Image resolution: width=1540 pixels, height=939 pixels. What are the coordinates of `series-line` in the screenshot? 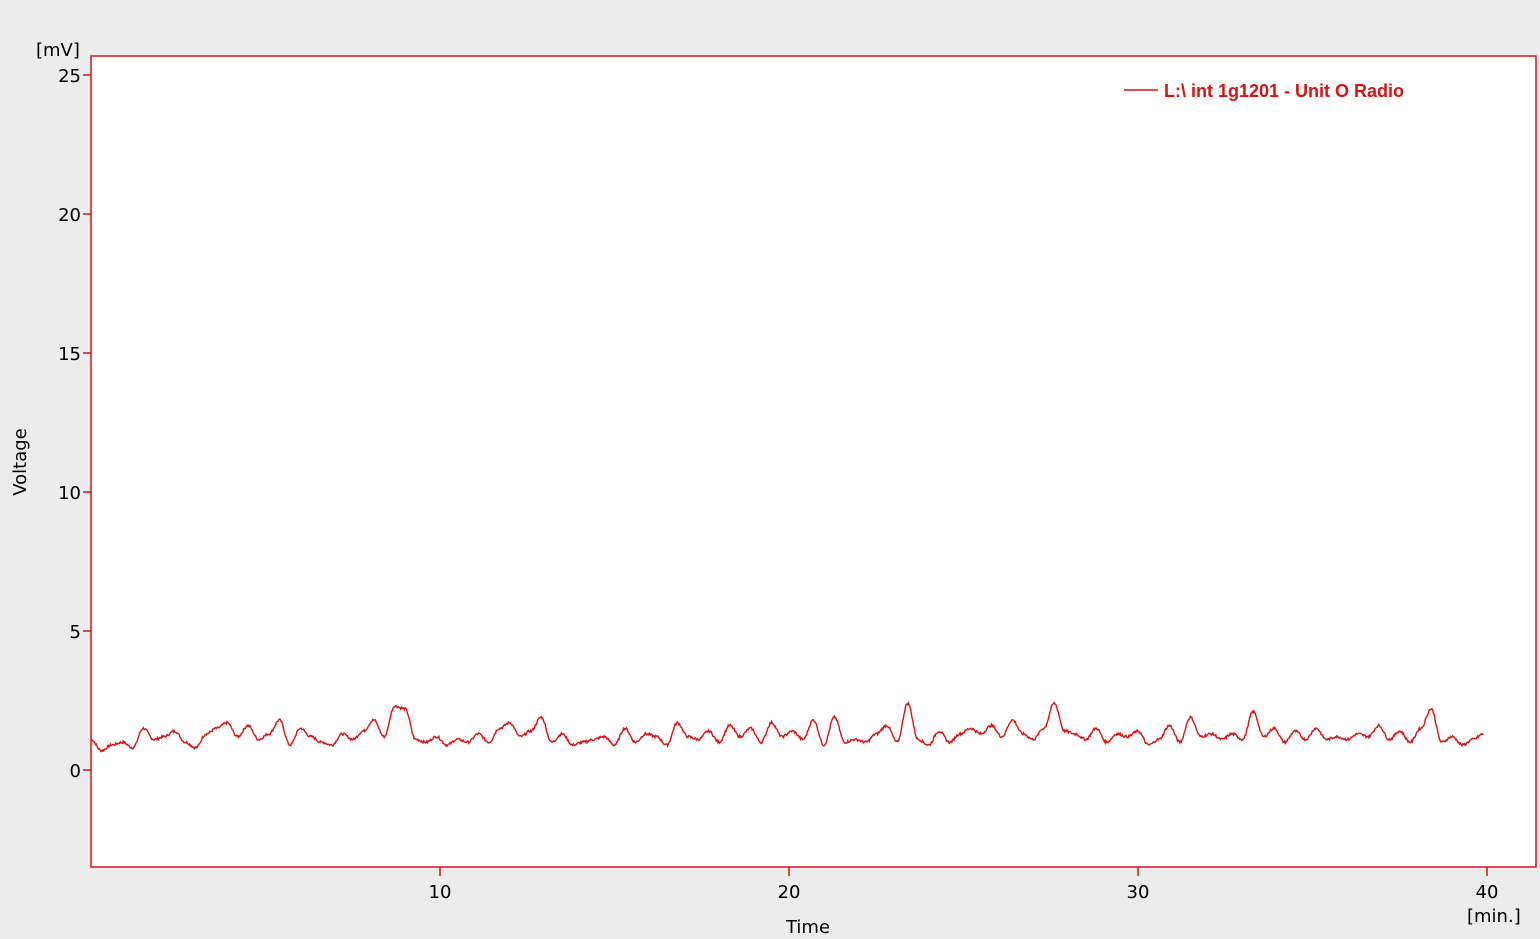 It's located at (787, 726).